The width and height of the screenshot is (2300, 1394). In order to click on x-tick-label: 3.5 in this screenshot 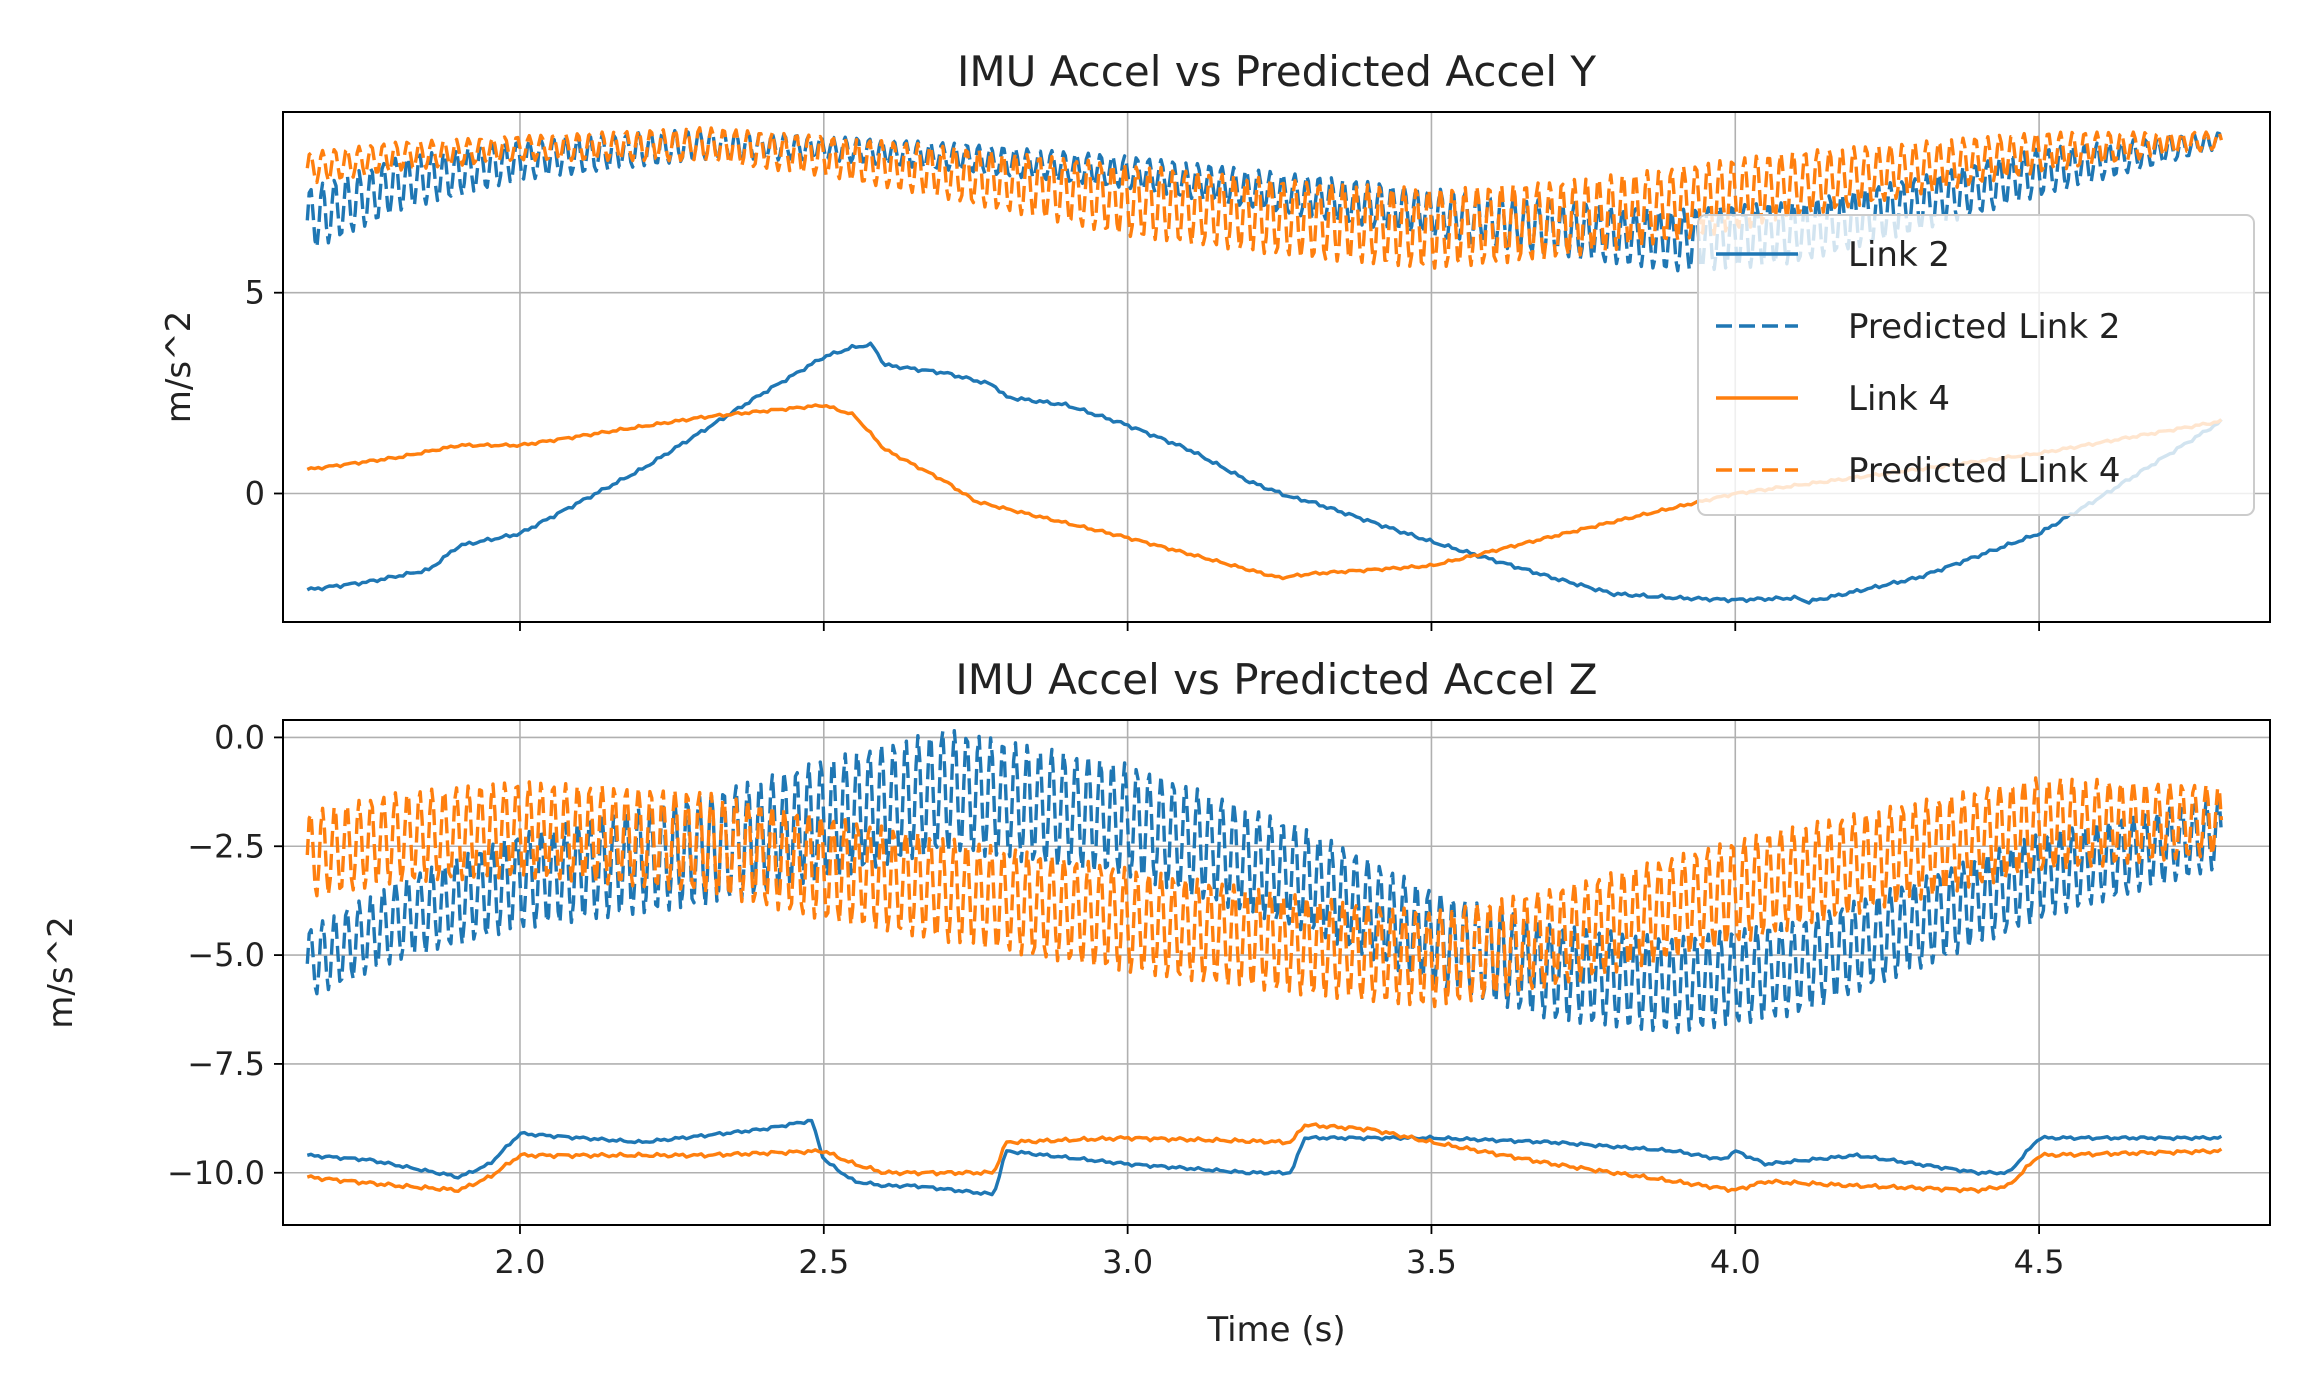, I will do `click(1431, 1262)`.